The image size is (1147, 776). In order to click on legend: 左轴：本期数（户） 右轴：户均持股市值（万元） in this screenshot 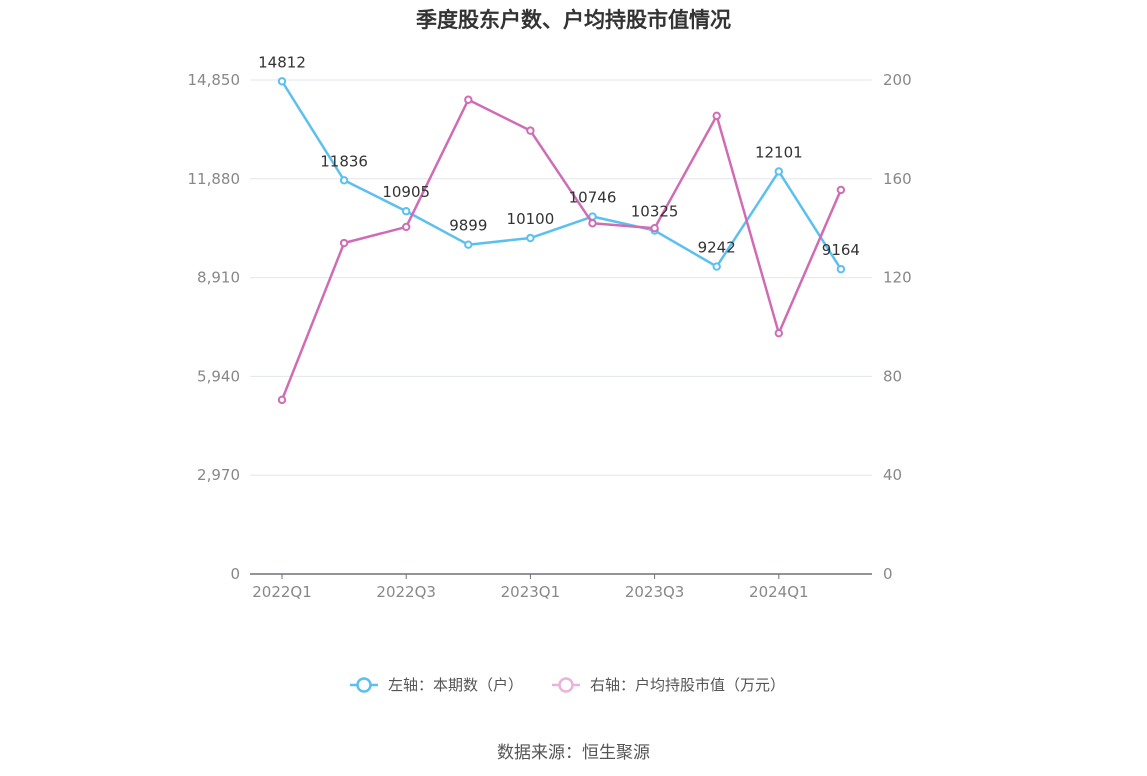, I will do `click(567, 685)`.